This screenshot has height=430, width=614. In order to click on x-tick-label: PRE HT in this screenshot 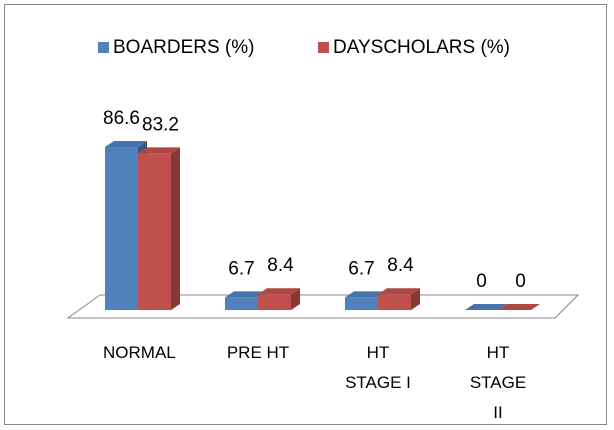, I will do `click(258, 353)`.